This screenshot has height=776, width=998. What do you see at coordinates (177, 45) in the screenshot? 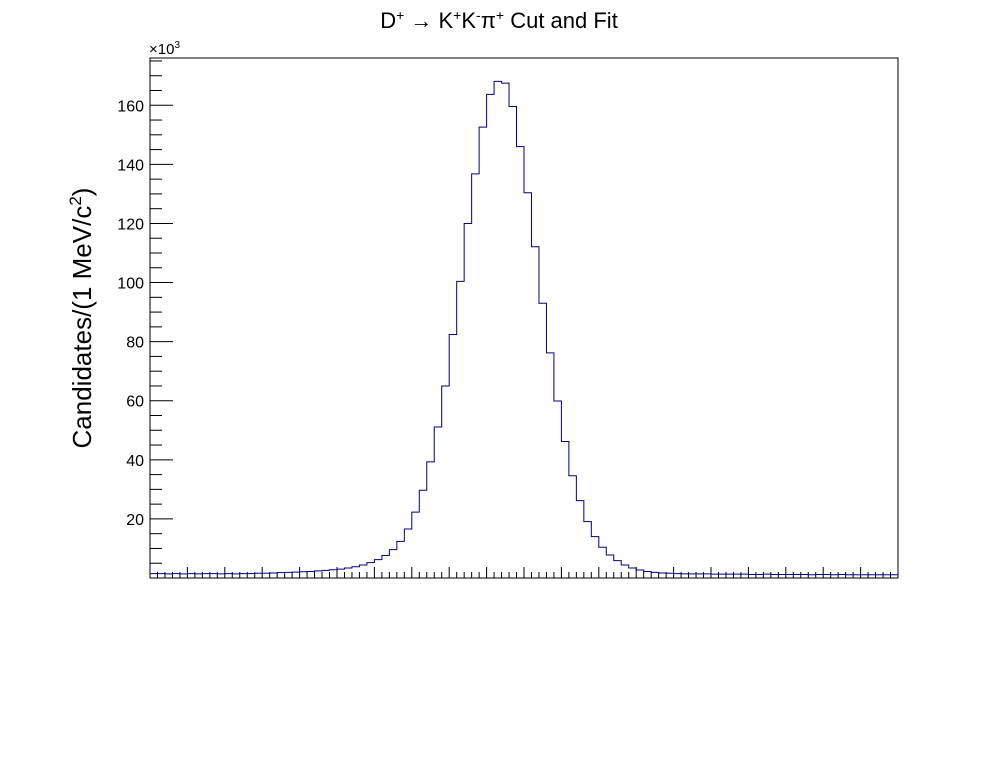
I see `multiplier-exponent: 3` at bounding box center [177, 45].